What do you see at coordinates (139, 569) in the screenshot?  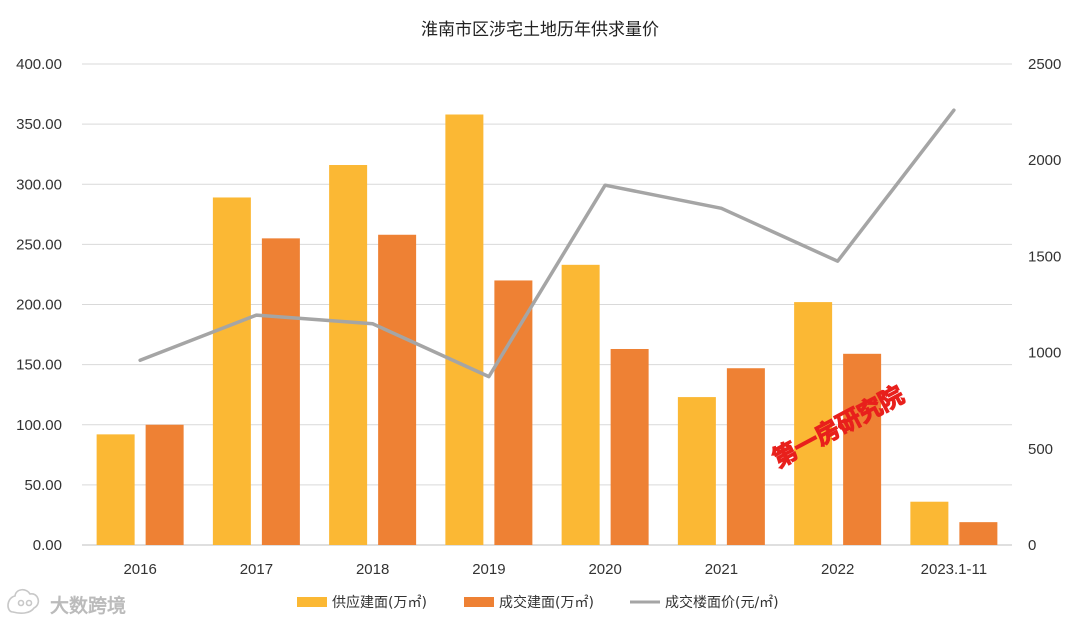 I see `x-tick-label: 2016` at bounding box center [139, 569].